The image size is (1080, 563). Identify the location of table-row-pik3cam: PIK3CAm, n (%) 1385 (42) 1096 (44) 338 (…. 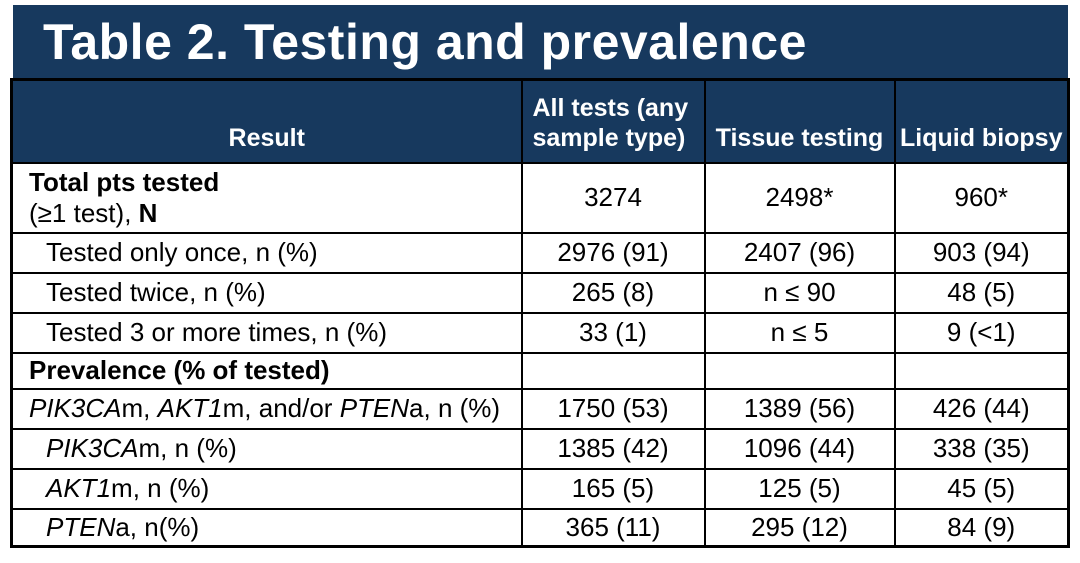
(540, 448).